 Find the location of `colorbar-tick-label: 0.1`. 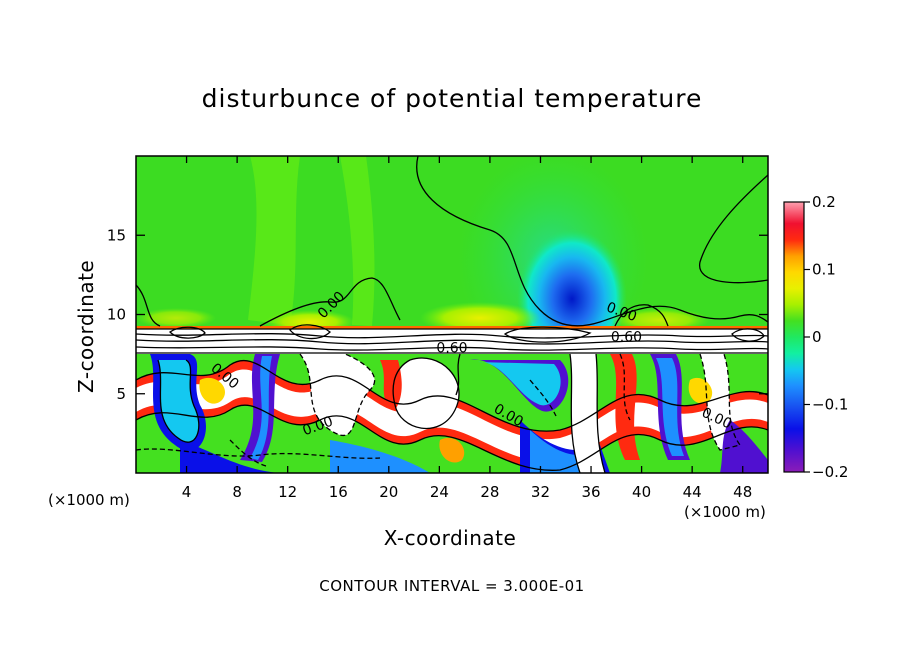

colorbar-tick-label: 0.1 is located at coordinates (824, 270).